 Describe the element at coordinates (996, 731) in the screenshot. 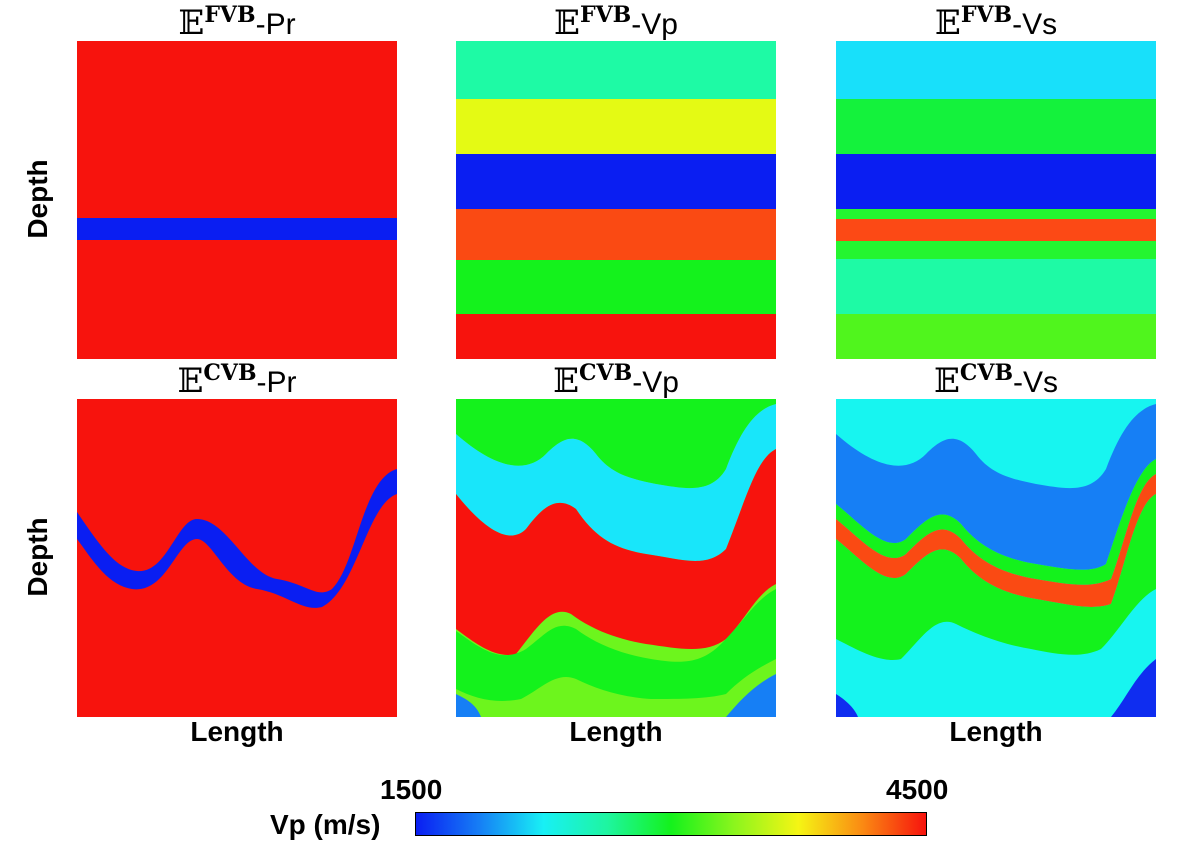

I see `xlabel-col3: Length` at that location.